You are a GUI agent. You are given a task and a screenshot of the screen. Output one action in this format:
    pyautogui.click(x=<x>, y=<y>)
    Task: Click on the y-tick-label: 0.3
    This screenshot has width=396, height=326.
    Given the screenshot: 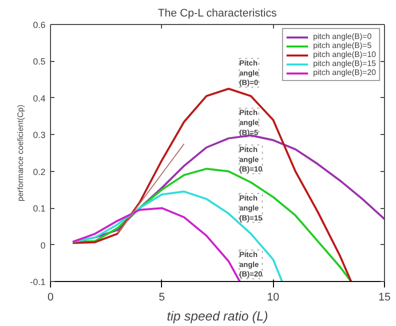 What is the action you would take?
    pyautogui.click(x=39, y=135)
    